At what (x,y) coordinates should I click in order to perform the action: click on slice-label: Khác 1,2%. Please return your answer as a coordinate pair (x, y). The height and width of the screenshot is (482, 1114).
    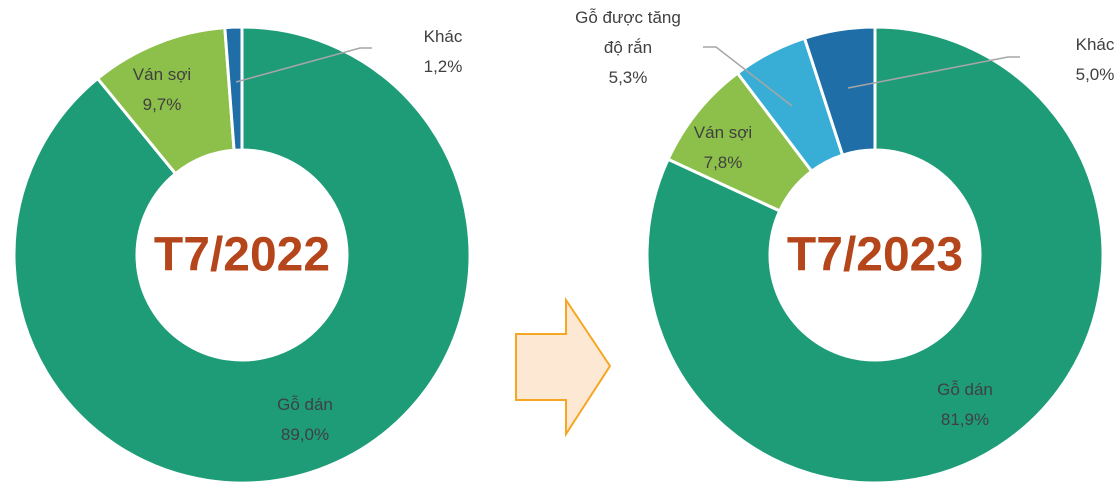
    Looking at the image, I should click on (443, 52).